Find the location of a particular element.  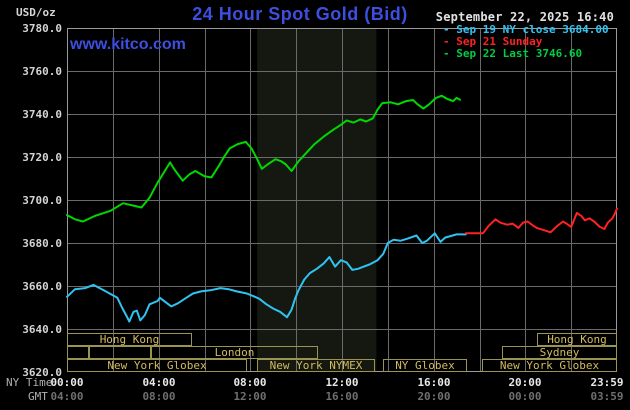

chart-title: 24 Hour Spot Gold (Bid) is located at coordinates (300, 14).